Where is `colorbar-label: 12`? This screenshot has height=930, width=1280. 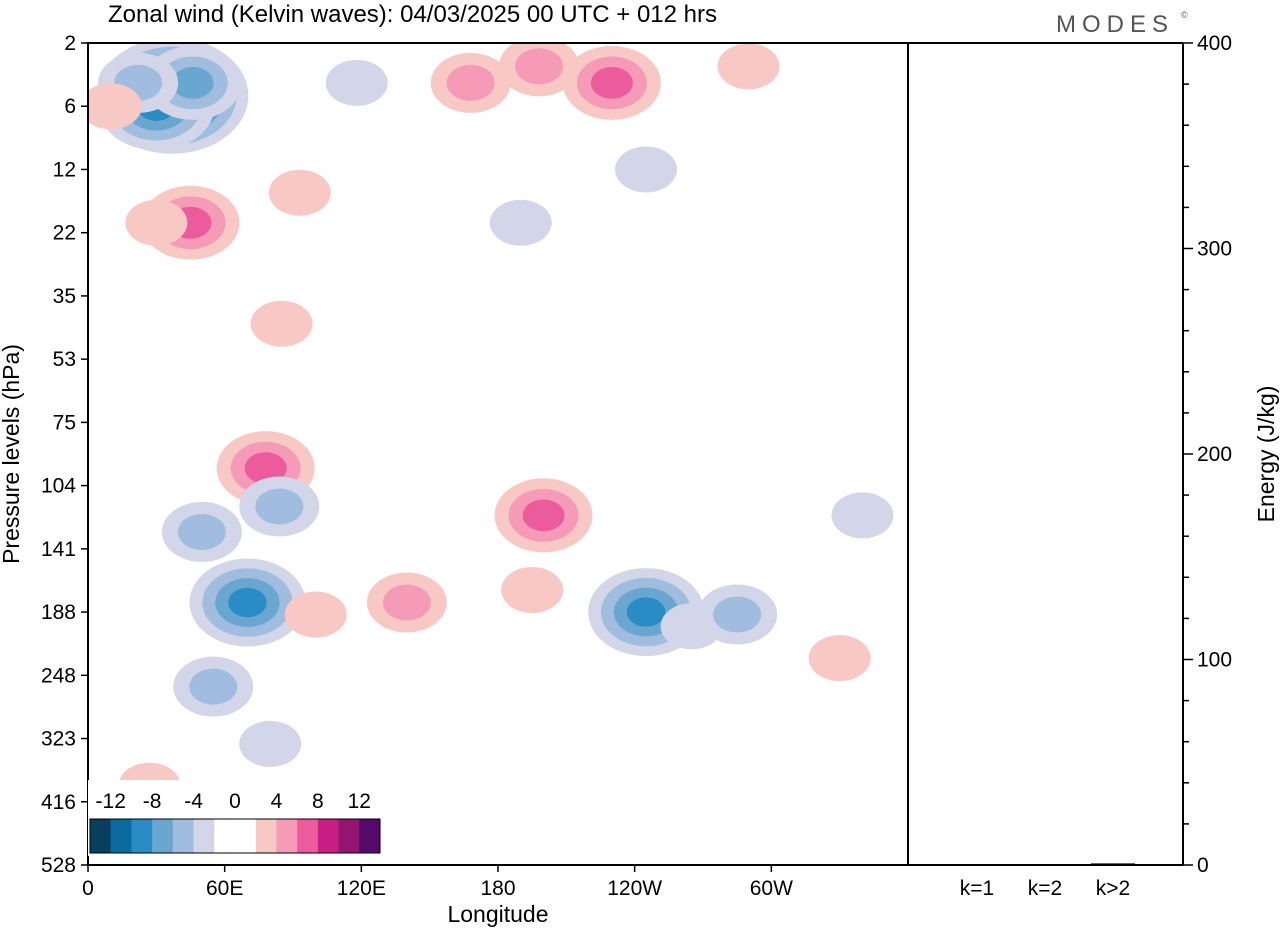
colorbar-label: 12 is located at coordinates (359, 801).